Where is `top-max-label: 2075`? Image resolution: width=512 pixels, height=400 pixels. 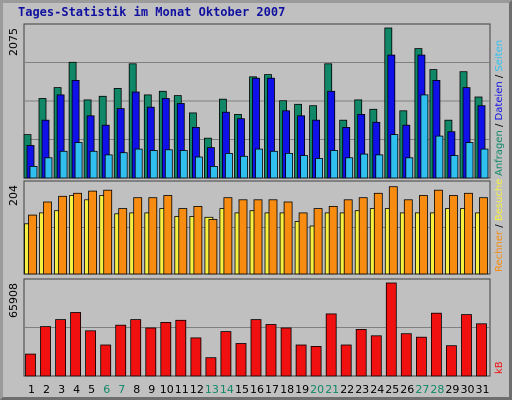 top-max-label: 2075 is located at coordinates (13, 42).